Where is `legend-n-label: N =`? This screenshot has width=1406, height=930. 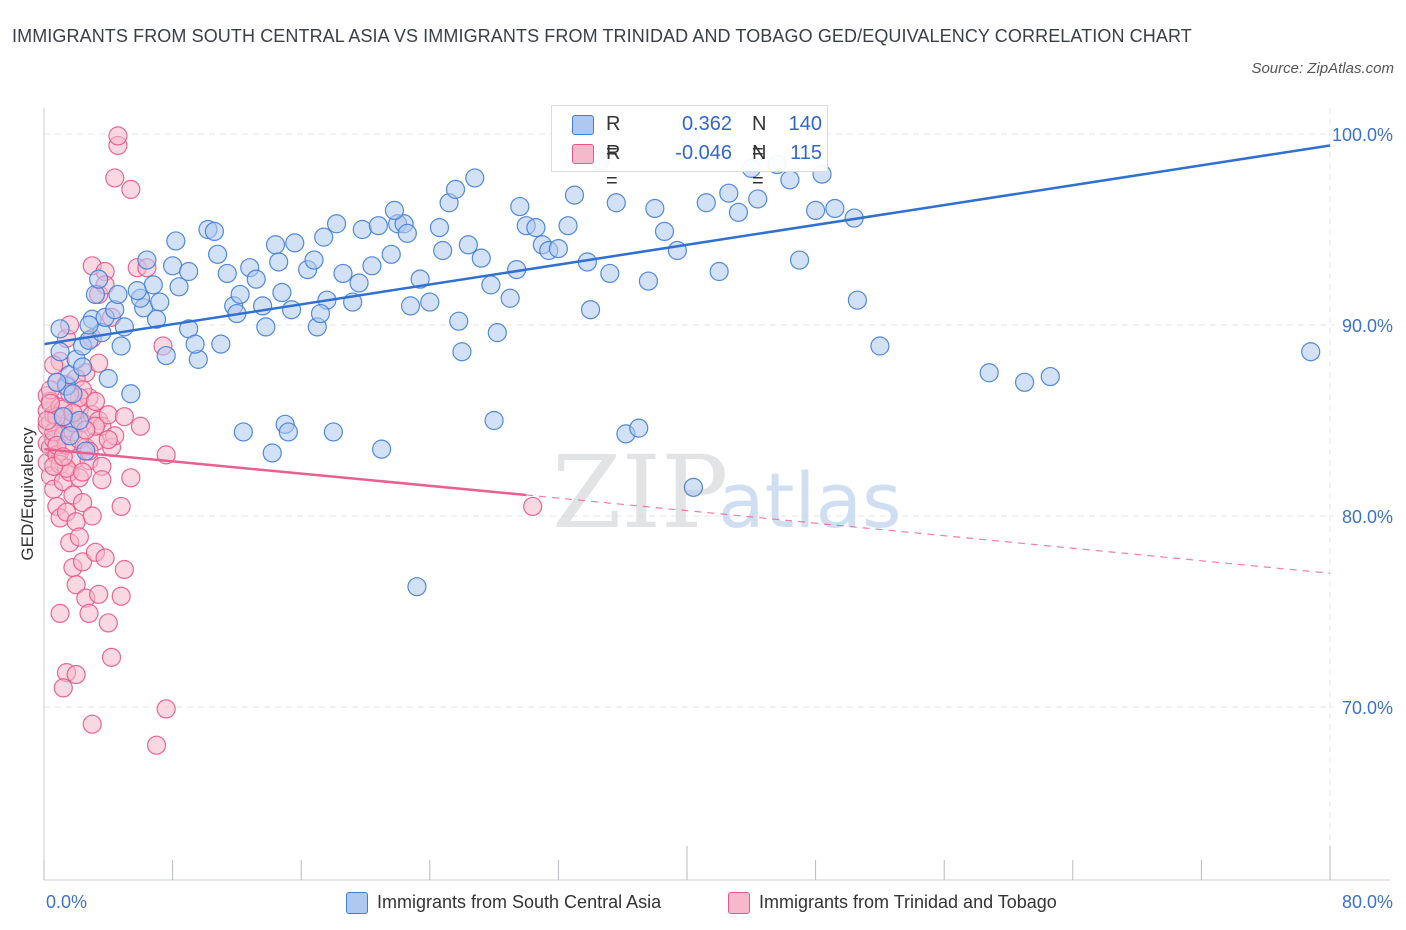
legend-n-label: N = is located at coordinates (759, 167).